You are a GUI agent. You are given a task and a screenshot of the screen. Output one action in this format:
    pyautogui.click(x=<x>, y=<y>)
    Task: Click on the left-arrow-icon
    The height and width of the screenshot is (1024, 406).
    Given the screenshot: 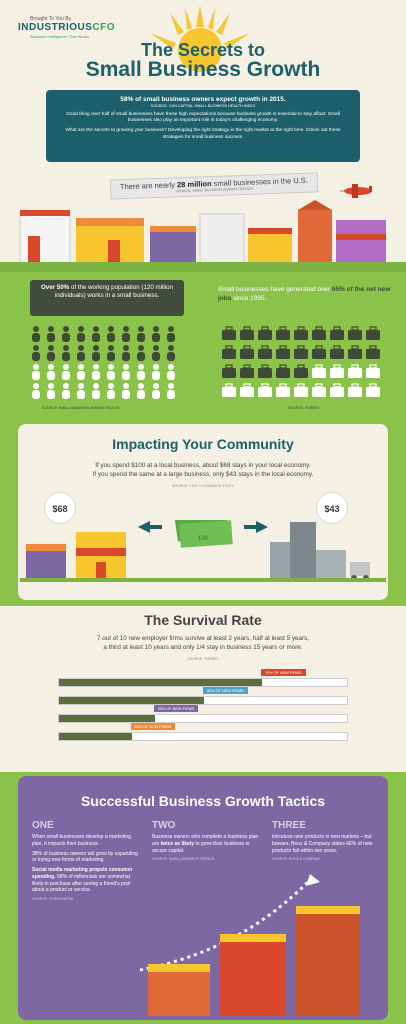 What is the action you would take?
    pyautogui.click(x=144, y=527)
    